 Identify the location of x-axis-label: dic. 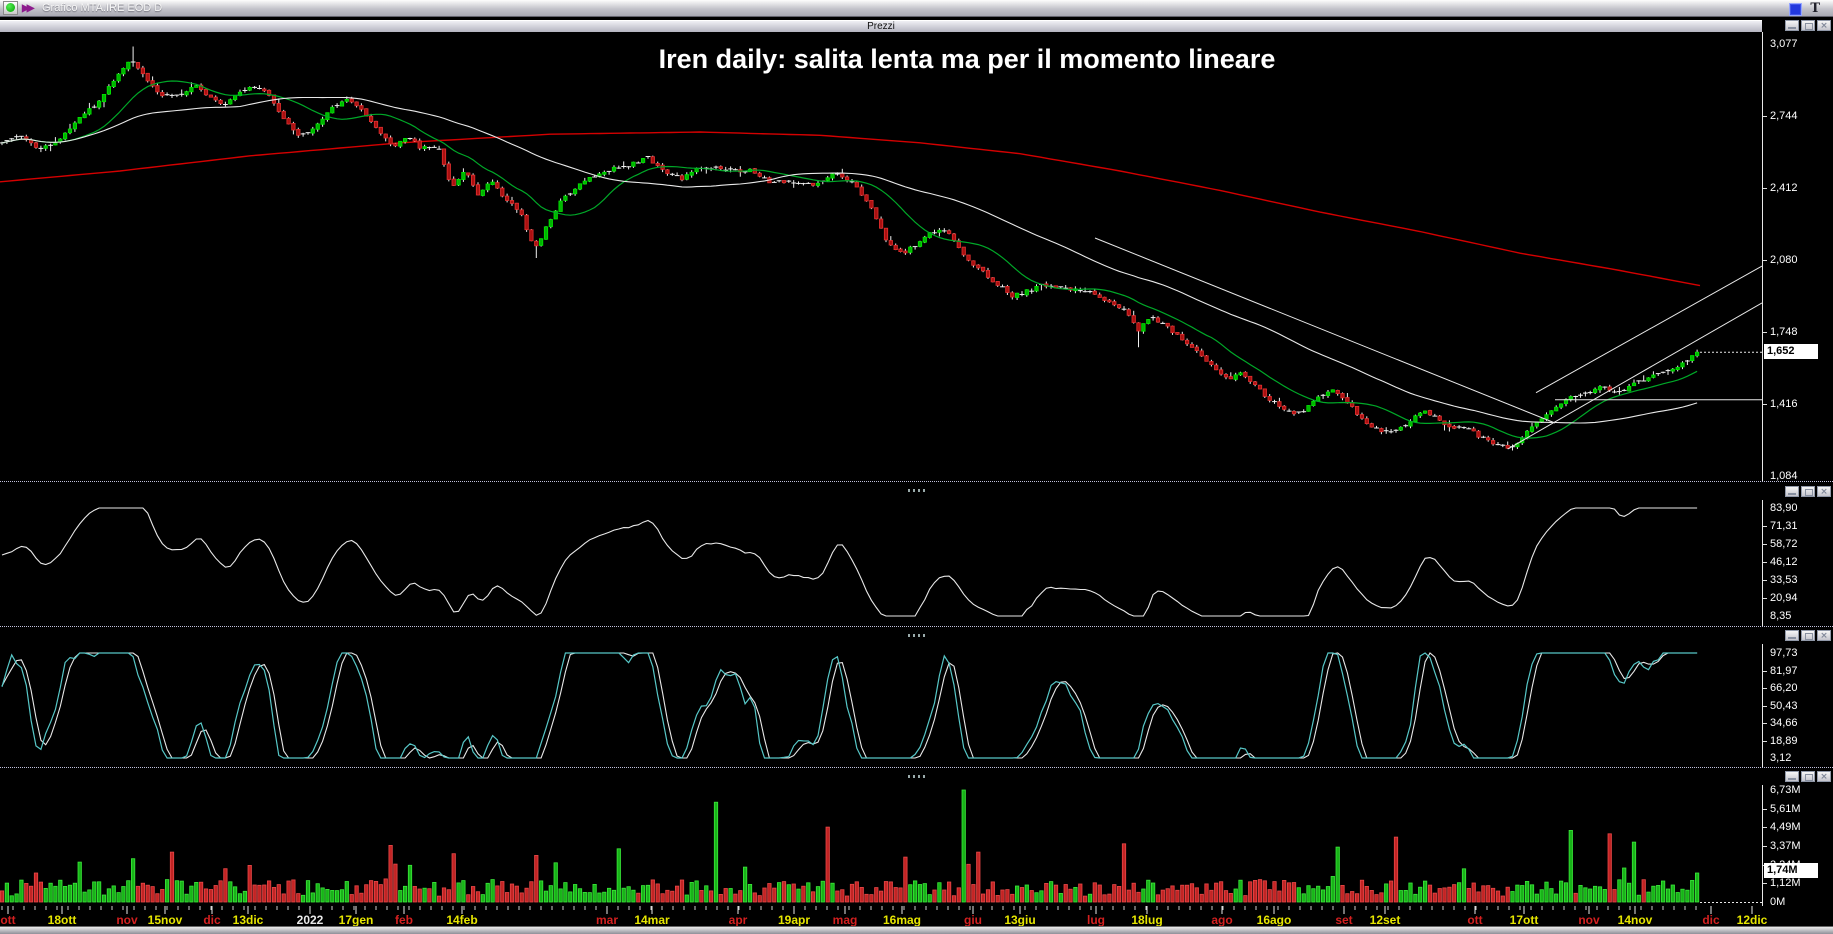
(212, 920).